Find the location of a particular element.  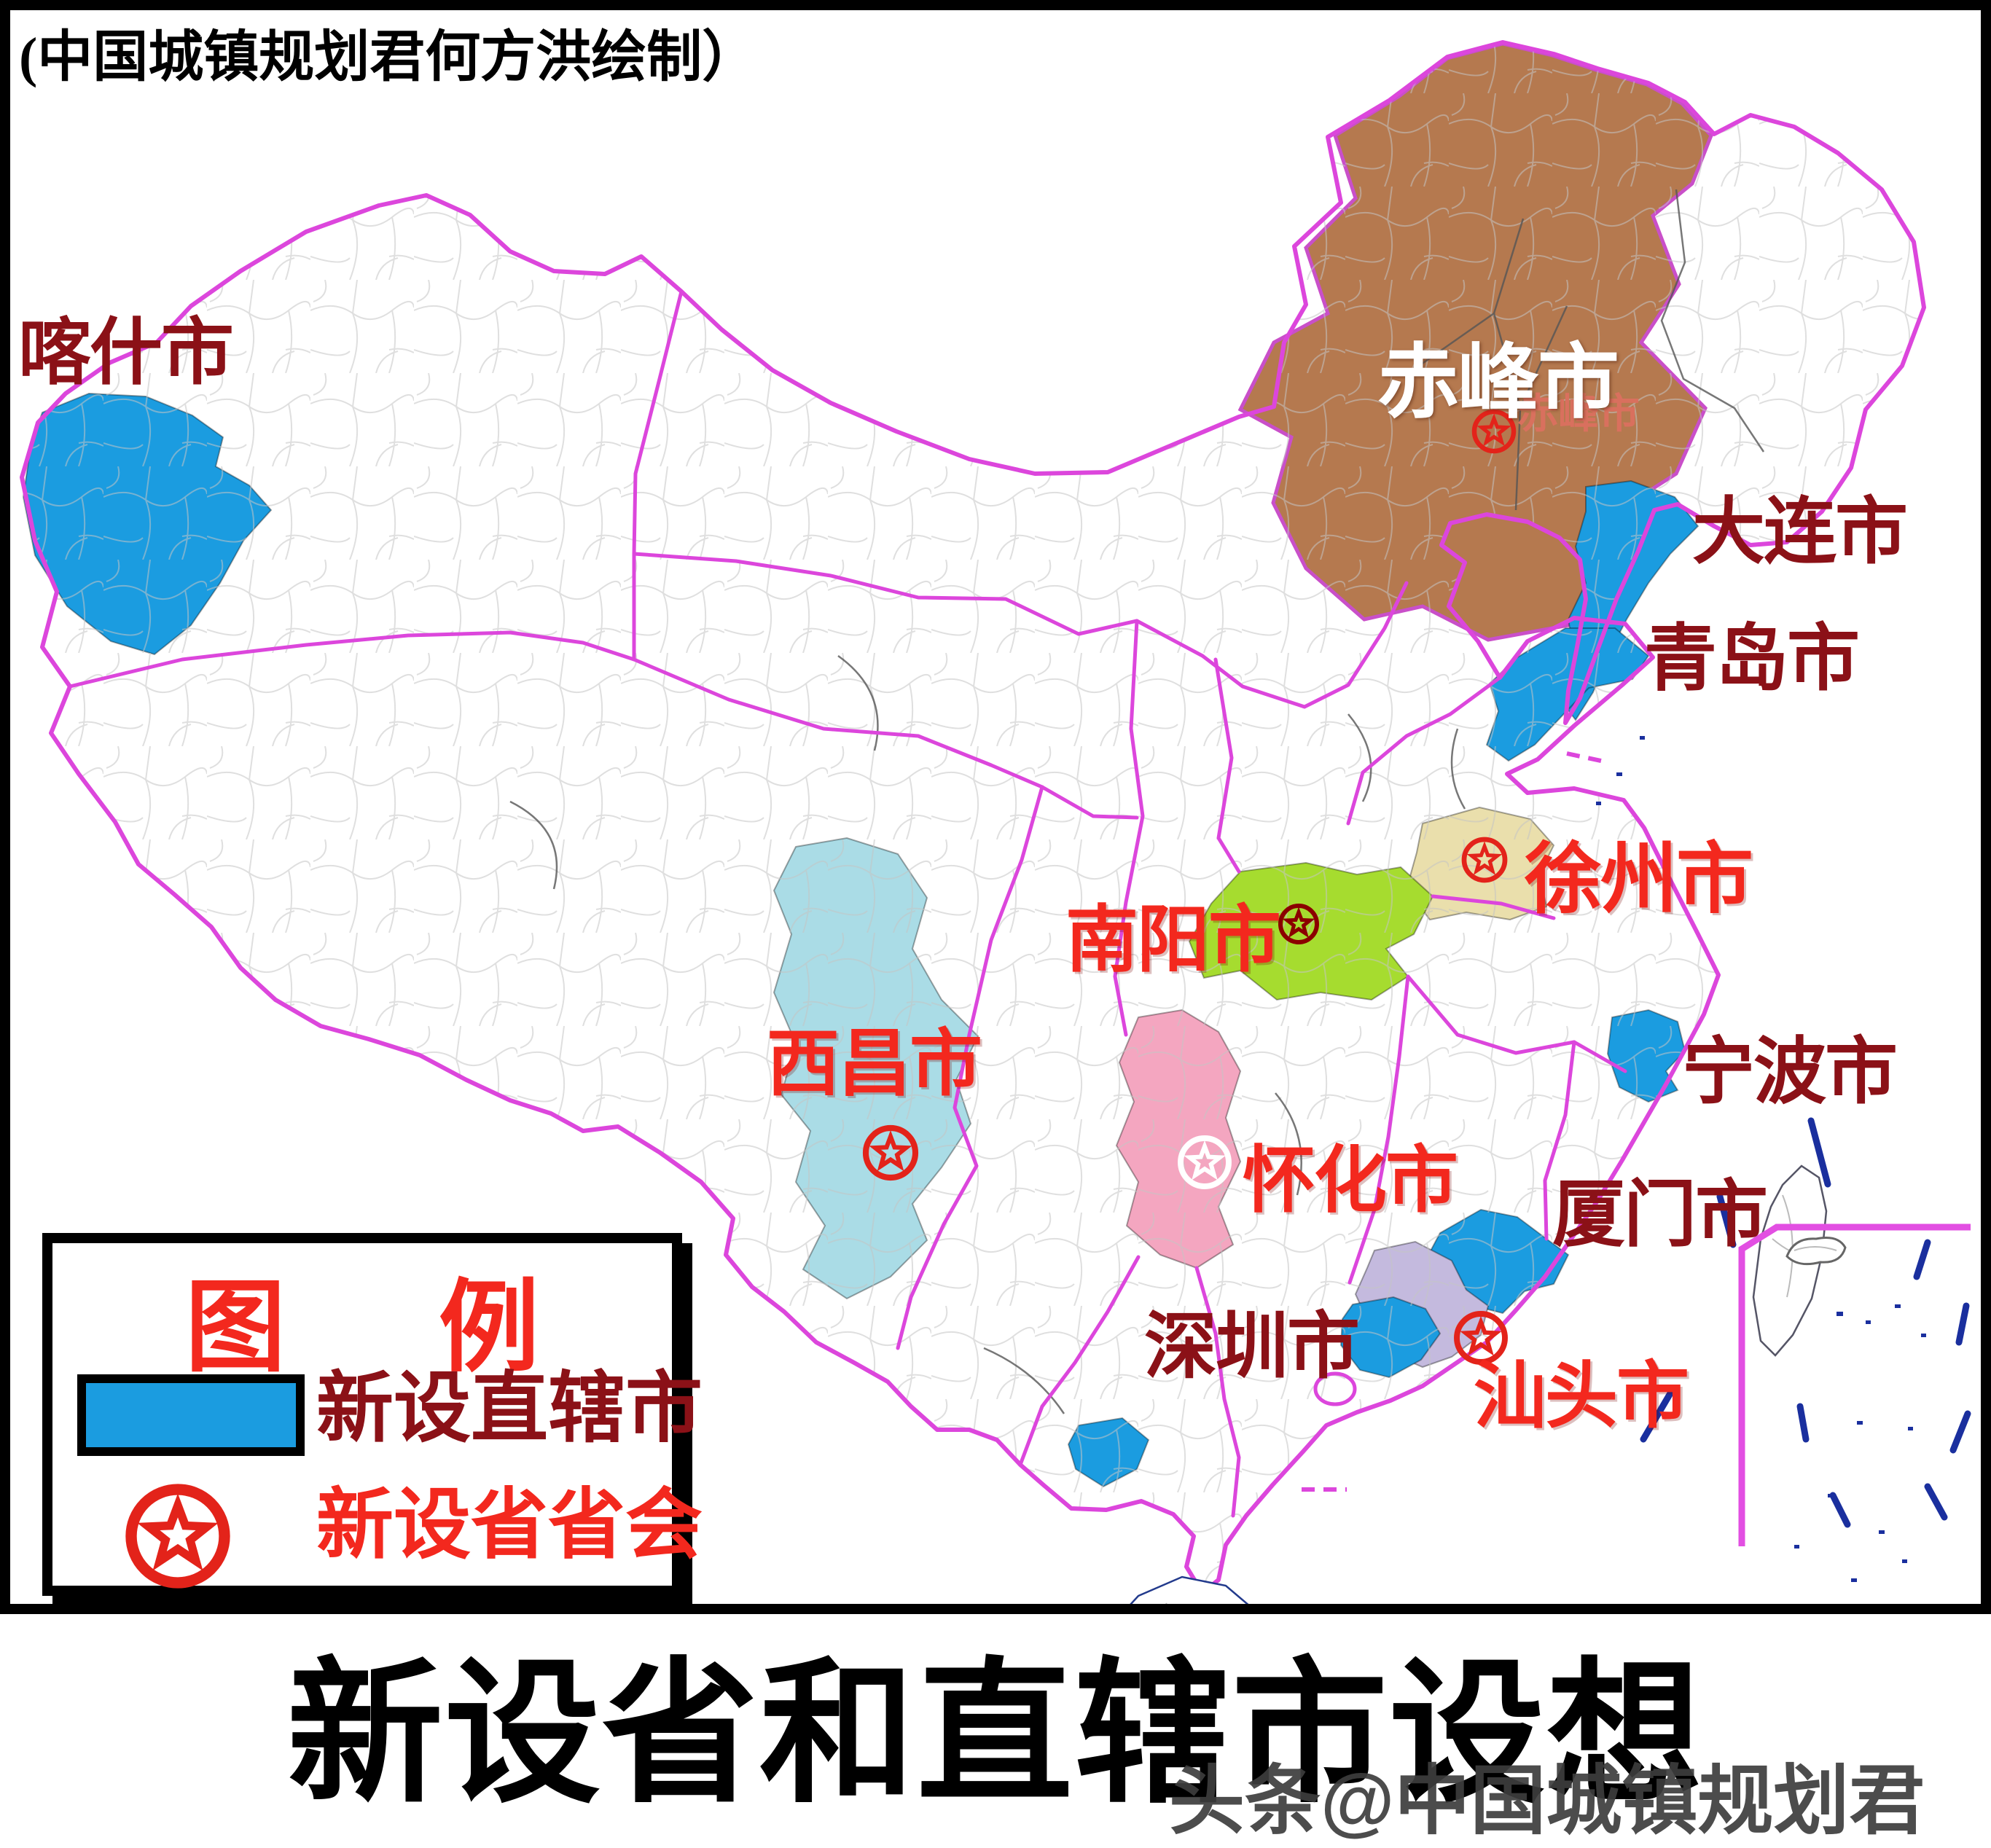

legend-item-capital: 新设省省会 is located at coordinates (377, 1532).